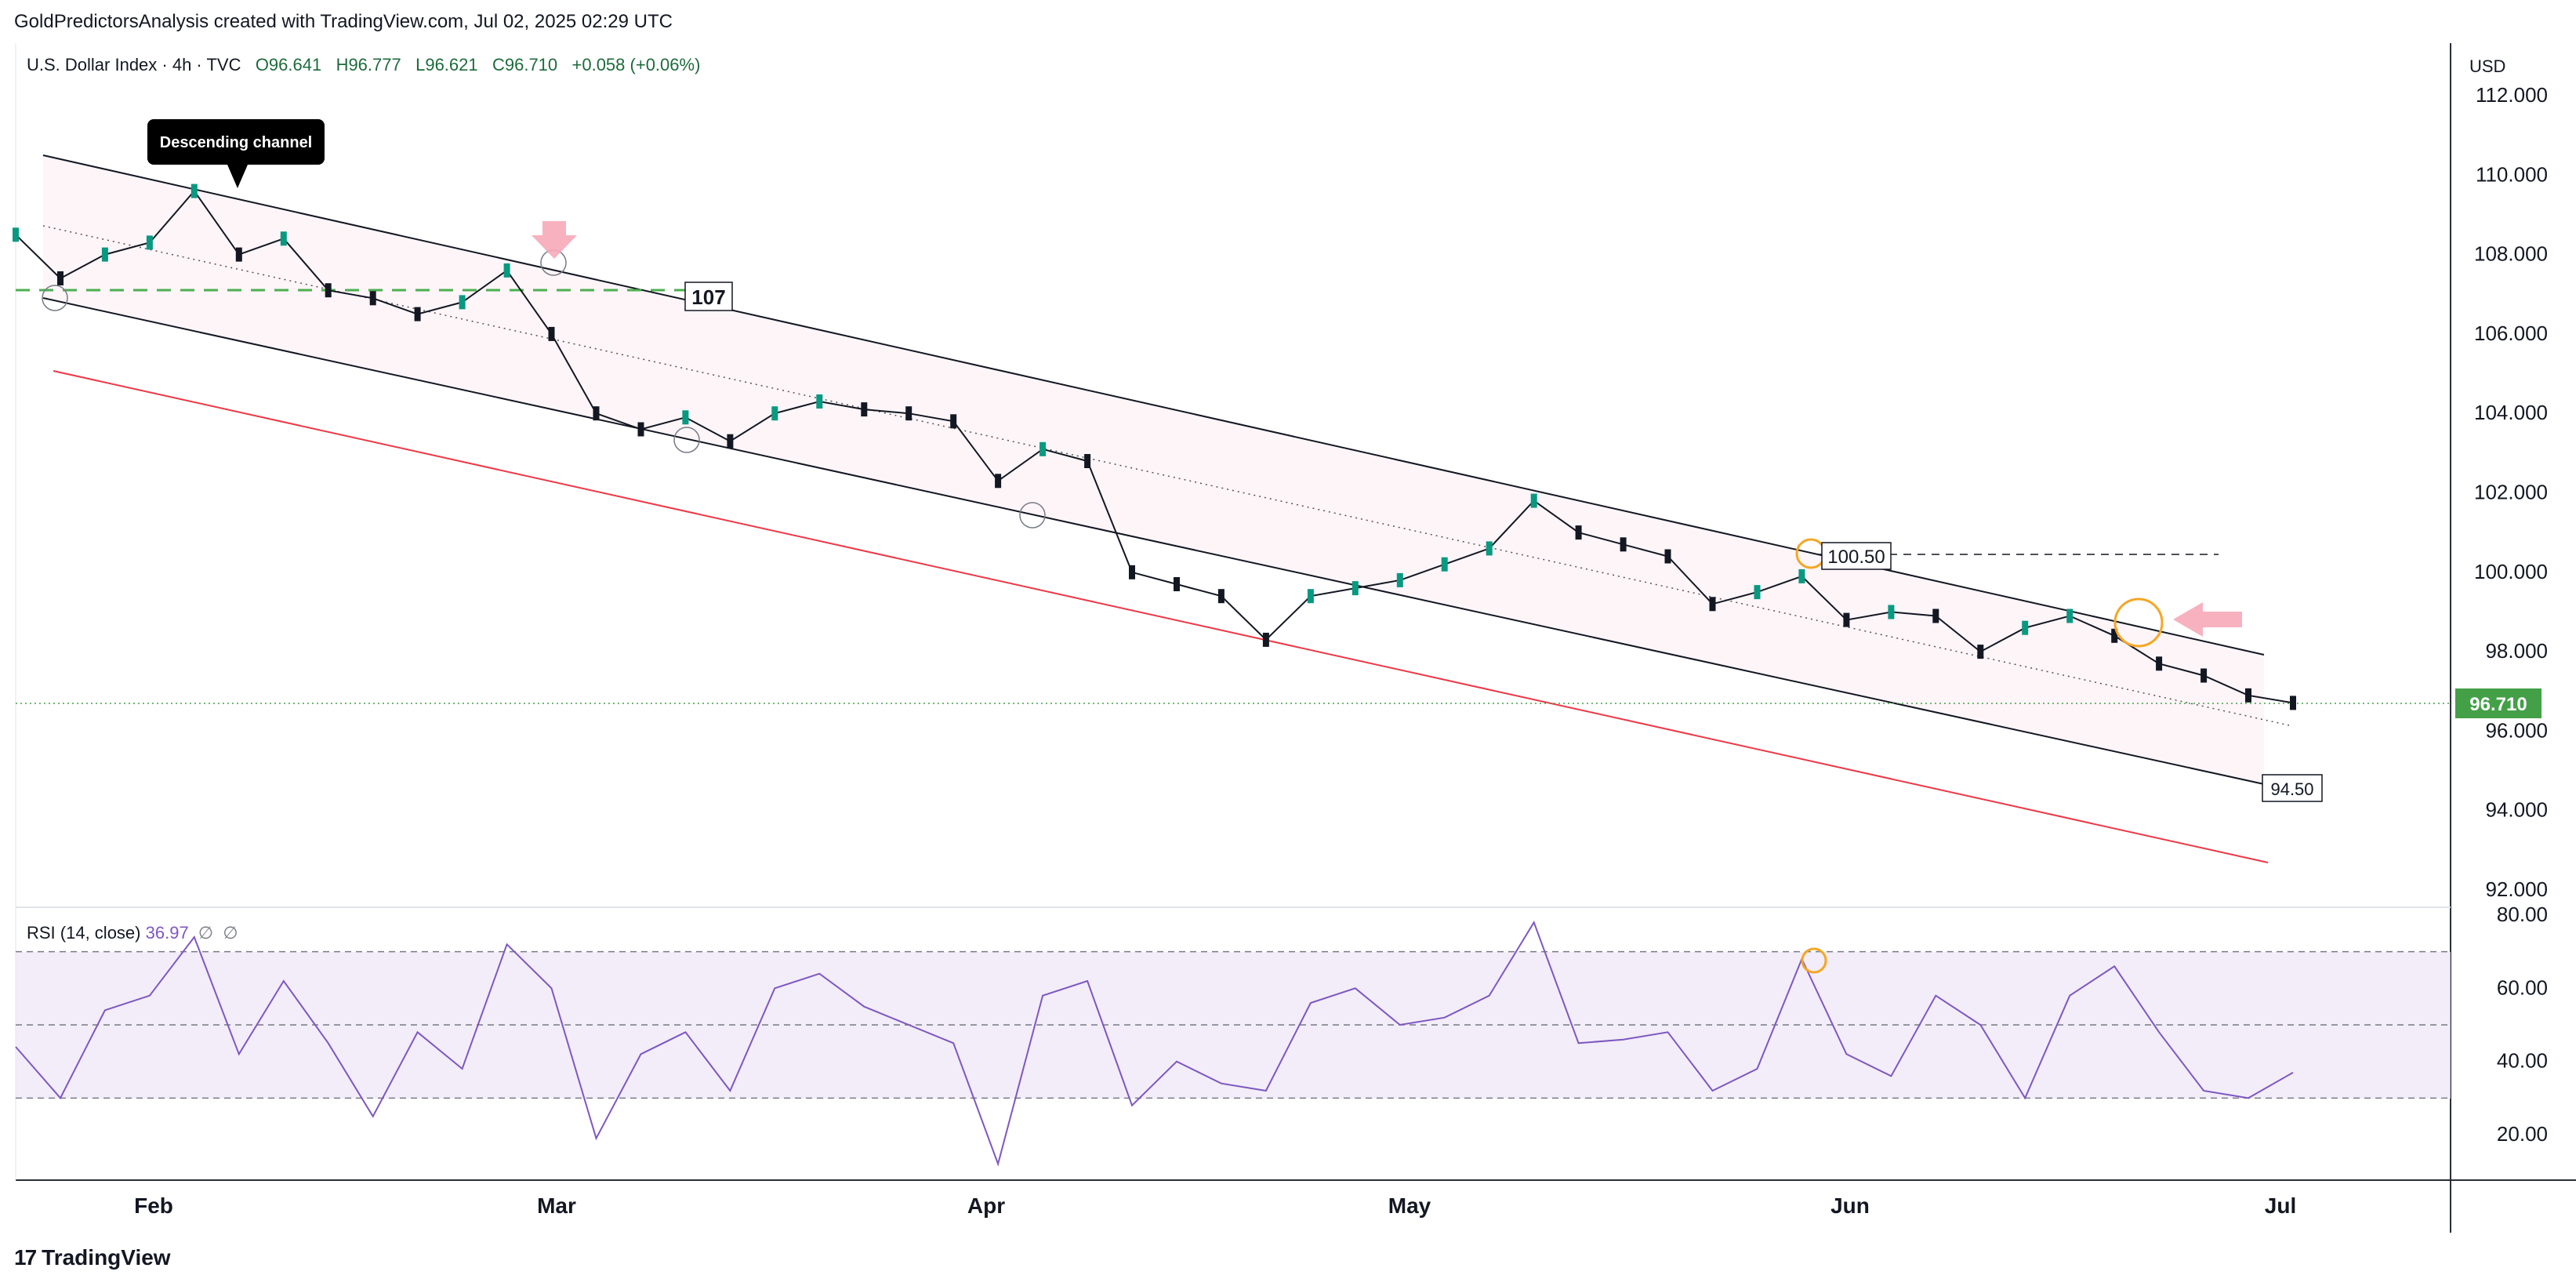 The height and width of the screenshot is (1286, 2576). Describe the element at coordinates (2511, 492) in the screenshot. I see `price-tick-label: 102.000` at that location.